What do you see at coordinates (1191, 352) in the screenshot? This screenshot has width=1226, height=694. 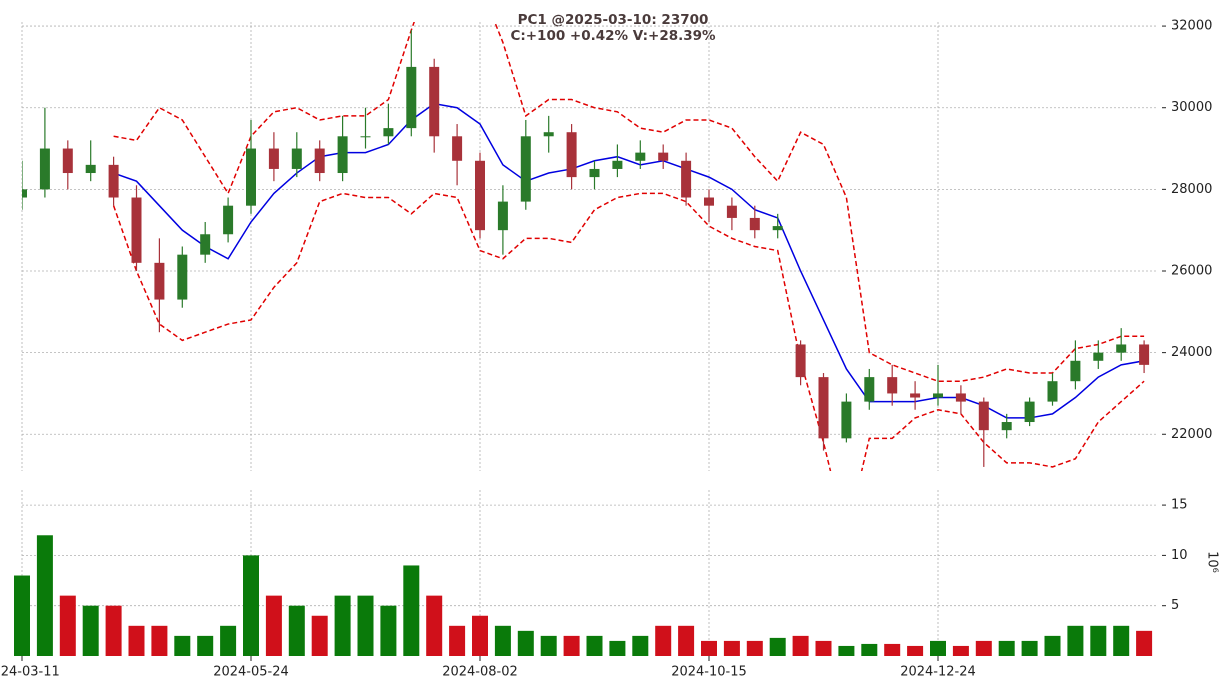 I see `y-tick-label: 24000` at bounding box center [1191, 352].